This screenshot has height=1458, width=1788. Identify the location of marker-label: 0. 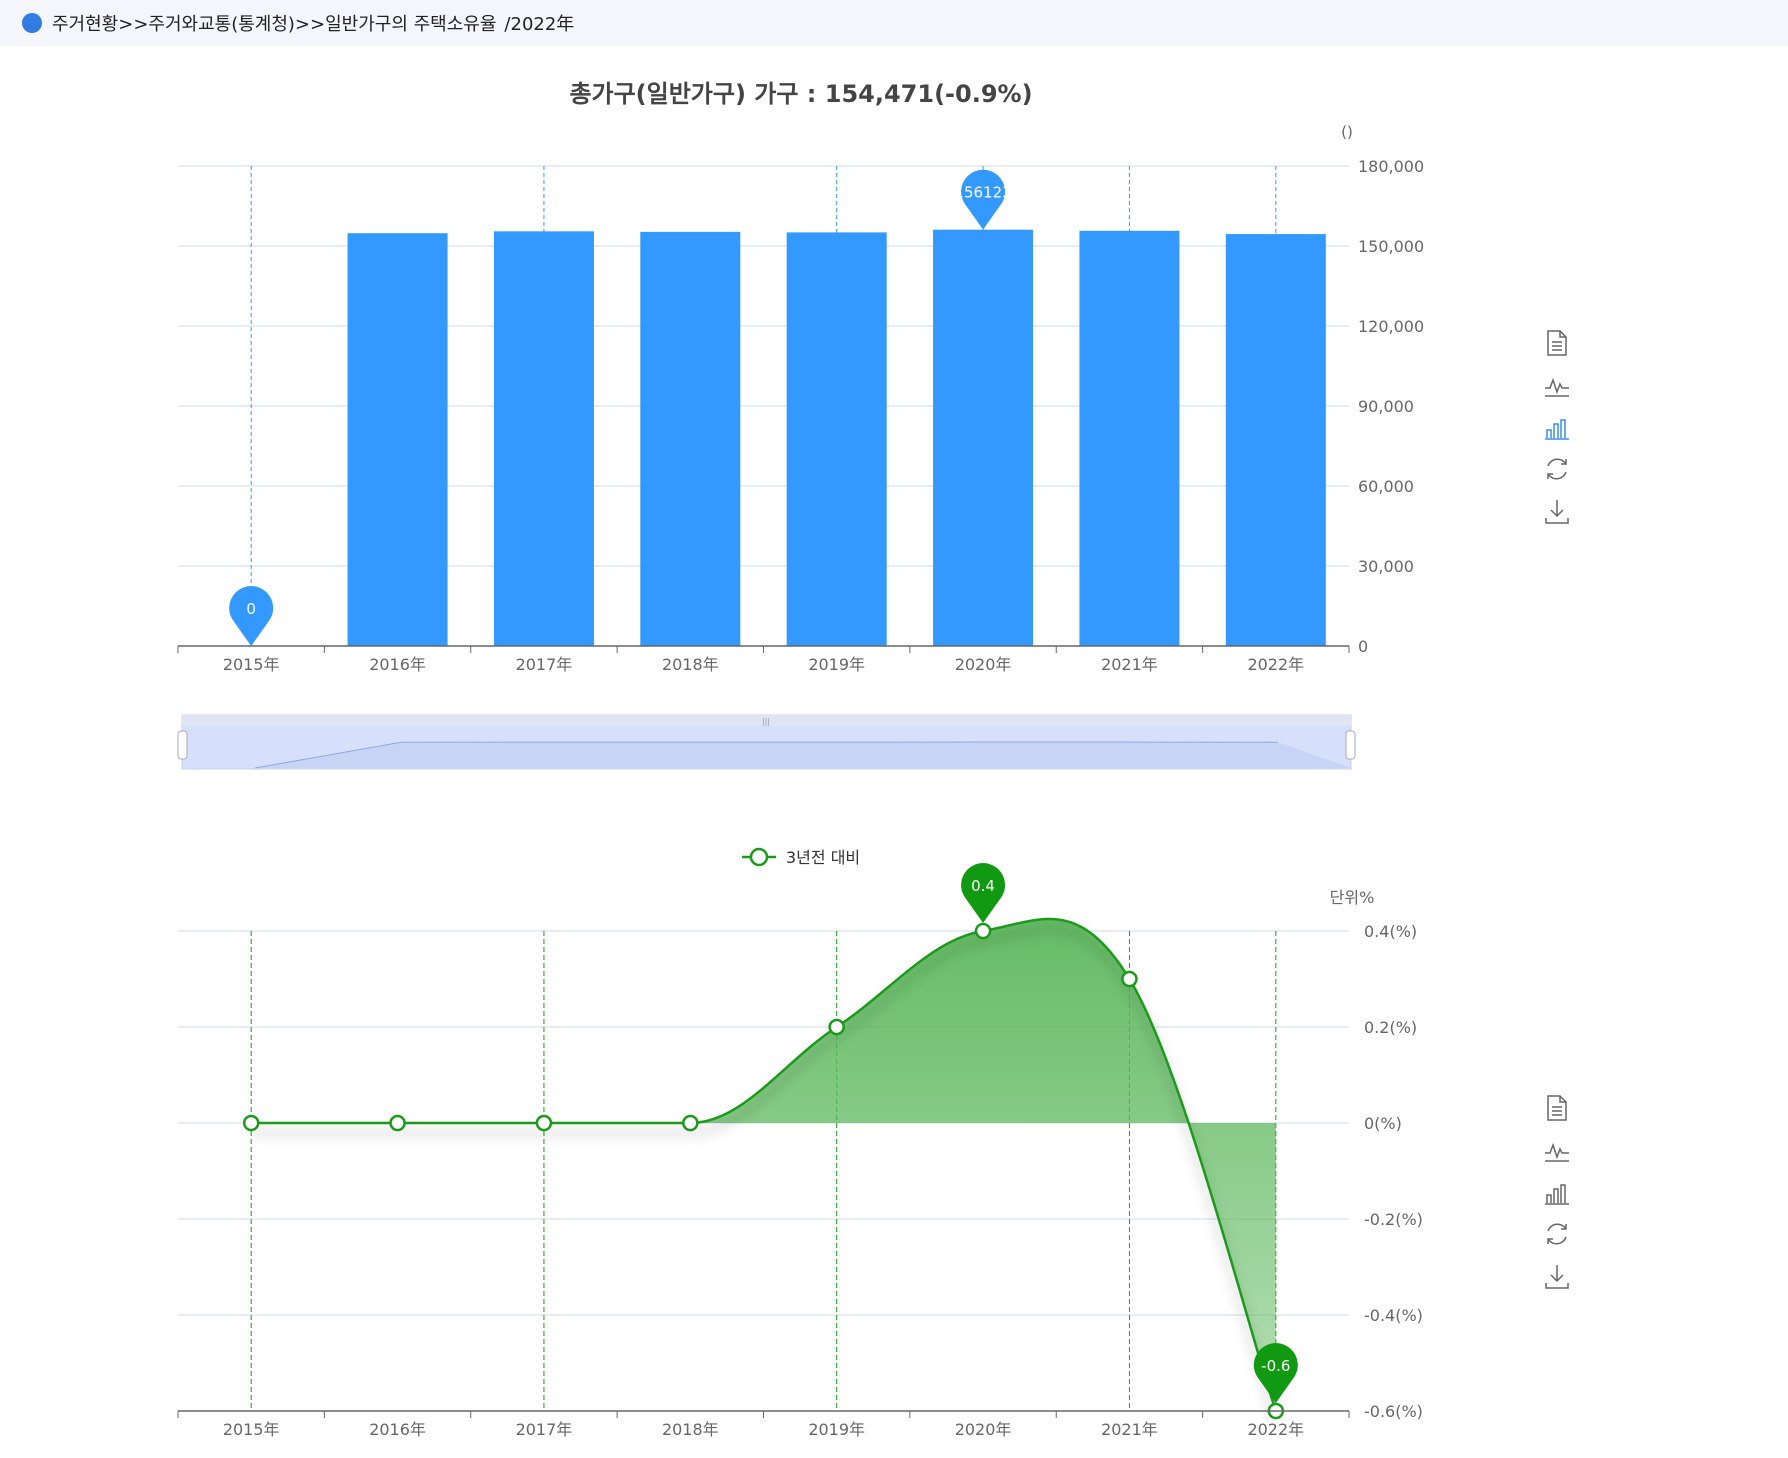
(251, 609).